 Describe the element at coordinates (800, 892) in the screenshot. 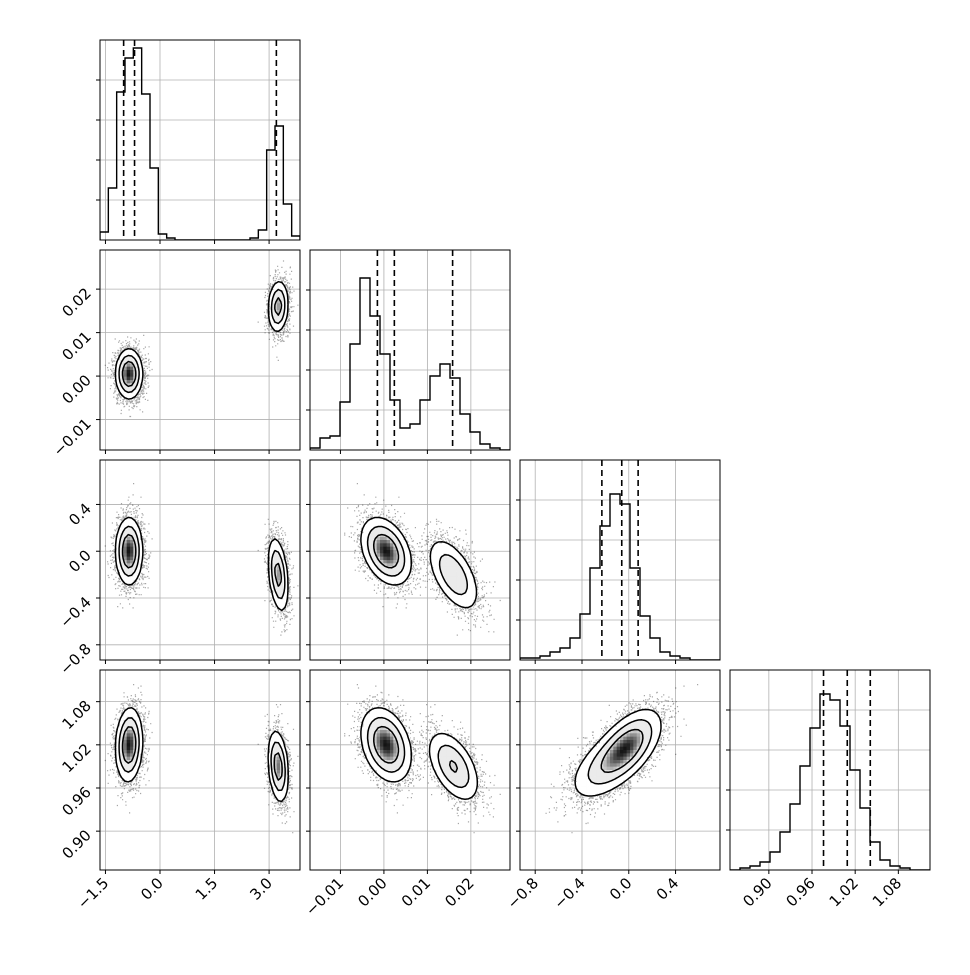

I see `x-tick-label: 0.96` at that location.